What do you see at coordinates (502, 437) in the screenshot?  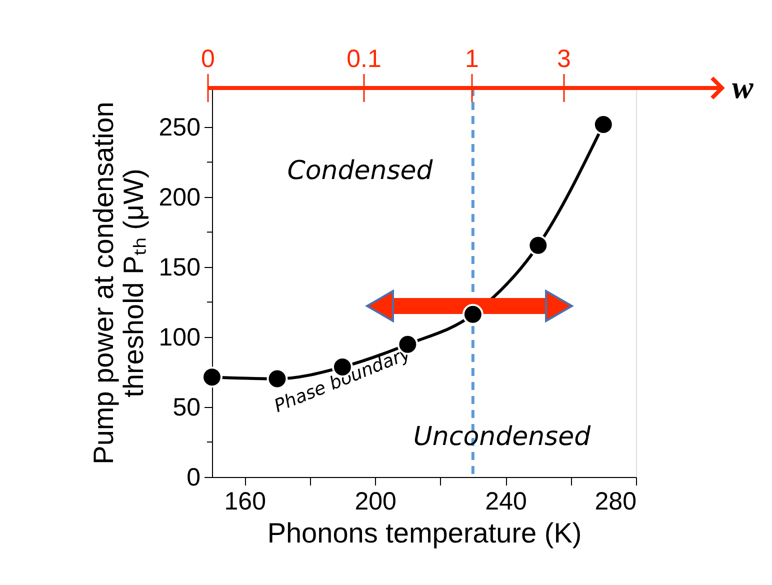 I see `annotation: Uncondensed` at bounding box center [502, 437].